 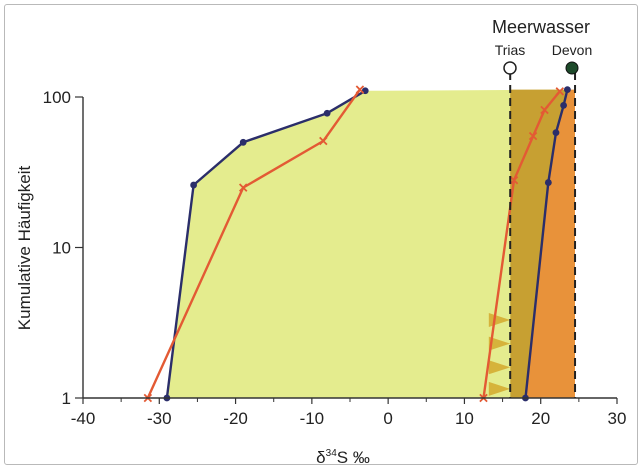 I want to click on y-tick-label-100: 100, so click(x=57, y=97).